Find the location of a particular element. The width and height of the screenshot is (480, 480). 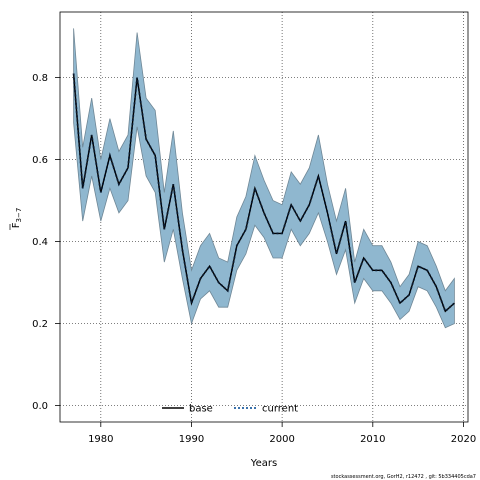

x-axis-title: Years is located at coordinates (263, 463).